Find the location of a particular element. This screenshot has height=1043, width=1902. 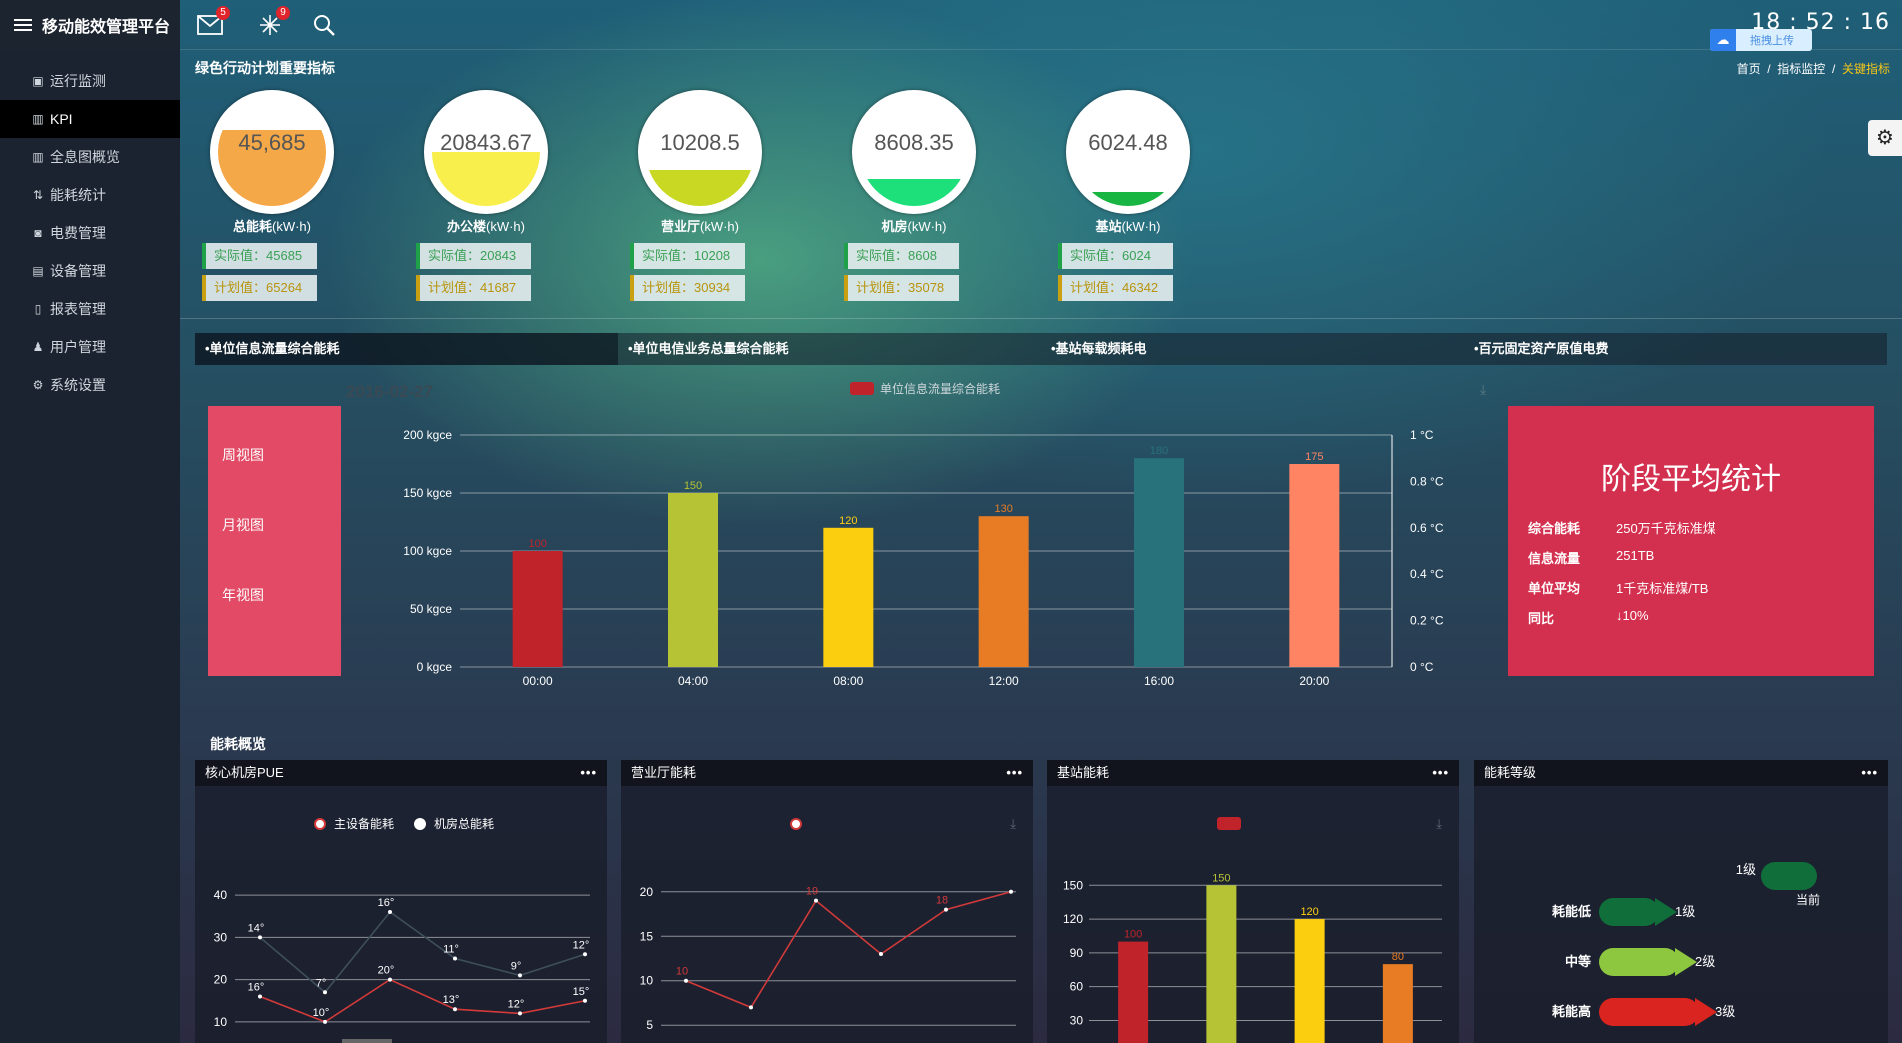

plan-value: 计划值：65264 is located at coordinates (259, 288).